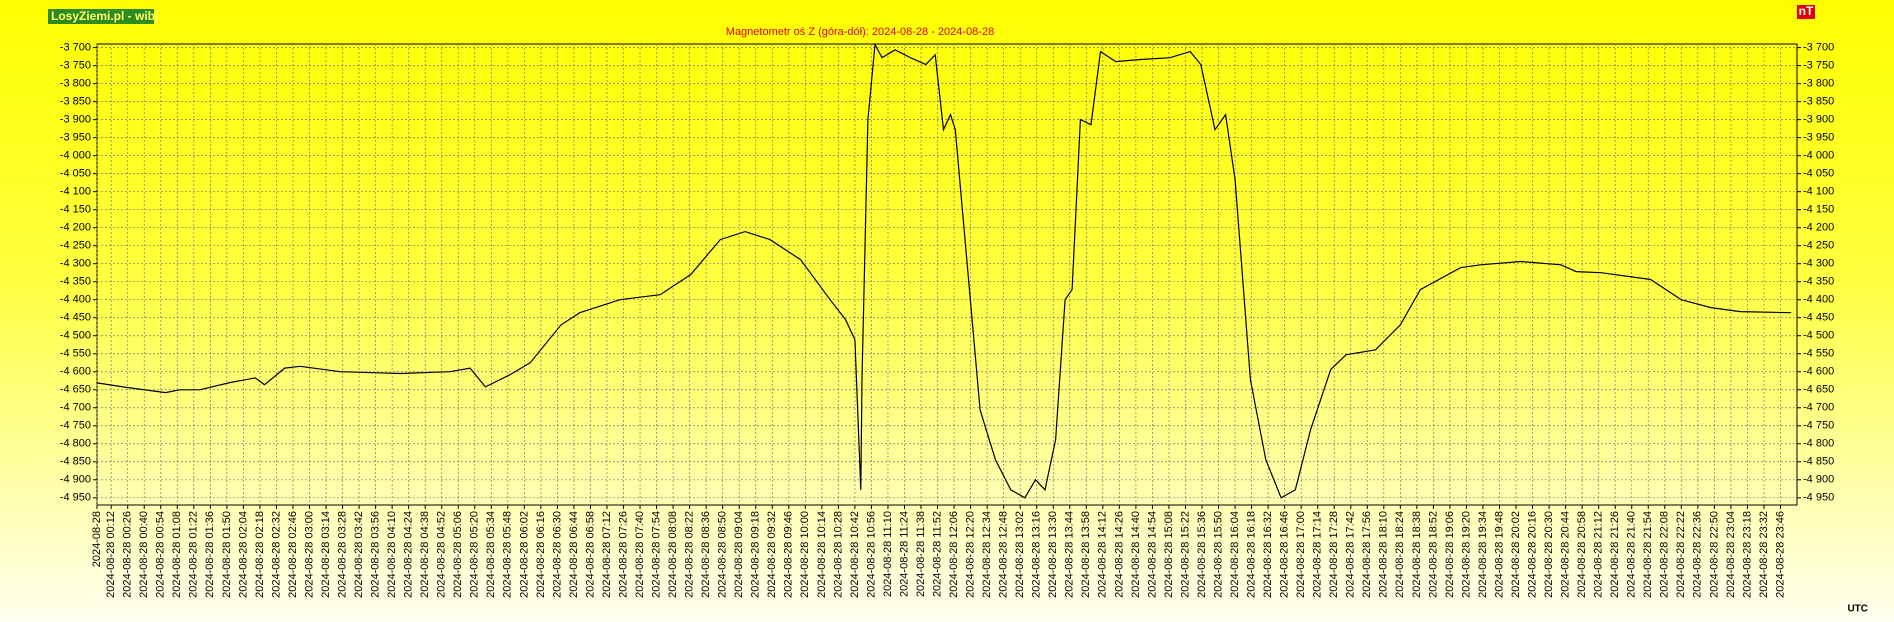  Describe the element at coordinates (210, 554) in the screenshot. I see `x-tick-label: 2024-08-28 01:36` at that location.